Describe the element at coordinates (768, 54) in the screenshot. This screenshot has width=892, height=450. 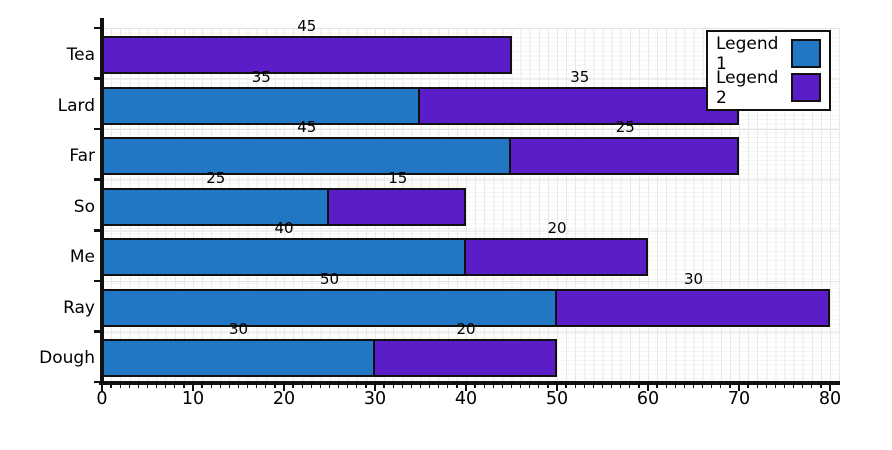
I see `legend-item-1: Legend 1` at that location.